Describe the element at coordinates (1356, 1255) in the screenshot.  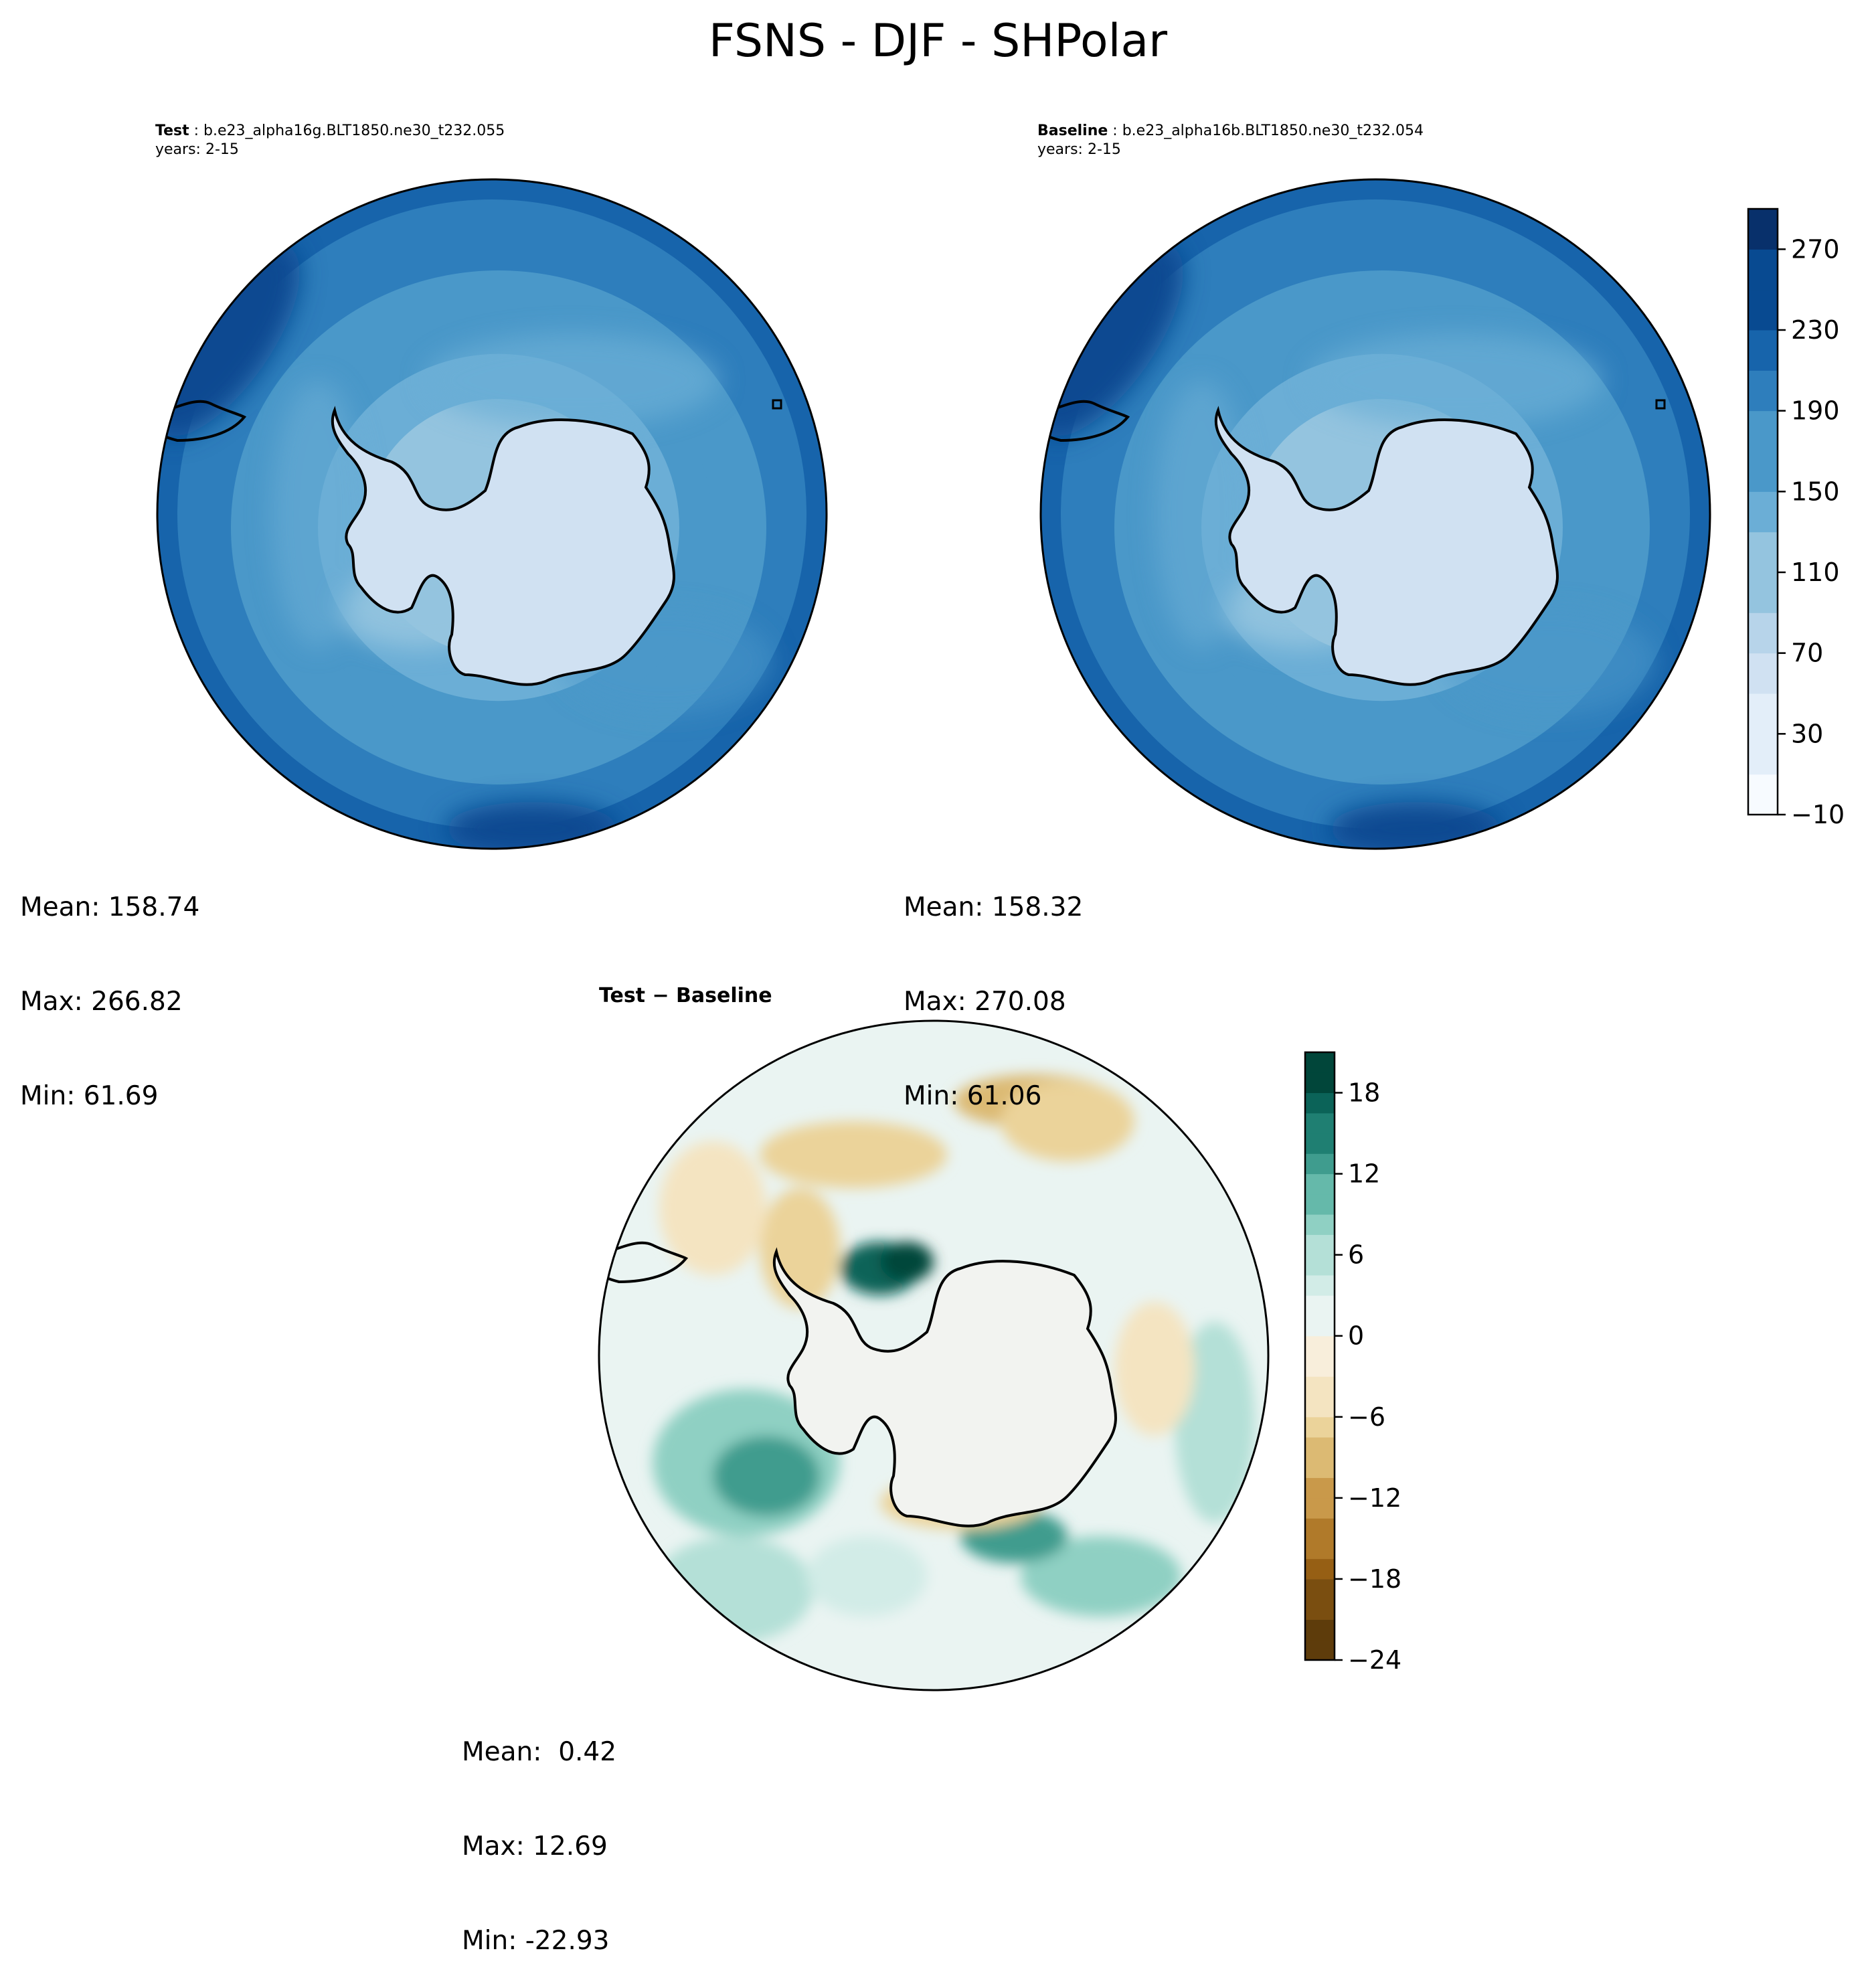
I see `diff-colorbar-tick-label: 6` at that location.